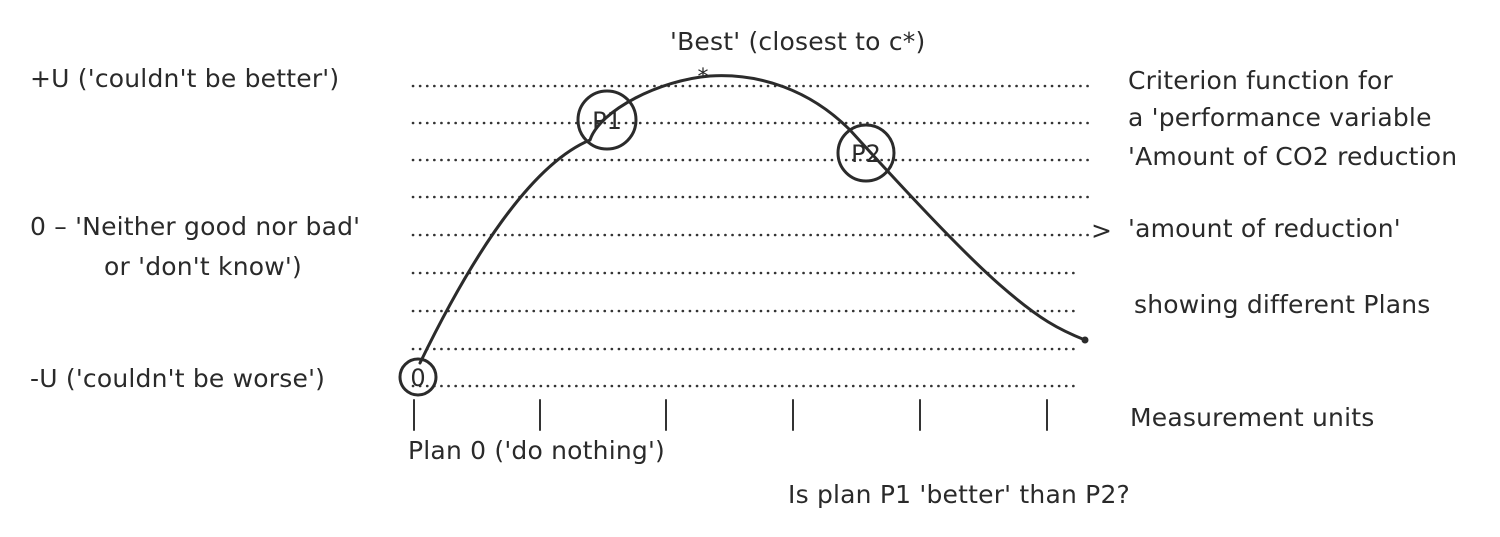  What do you see at coordinates (536, 450) in the screenshot?
I see `plan-zero-caption: Plan 0 ('do nothing')` at bounding box center [536, 450].